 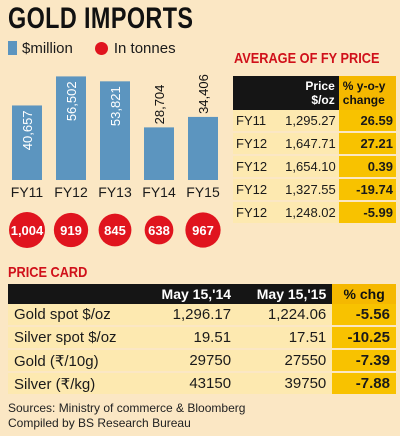 I want to click on tonnes-dot-fy12, so click(x=71, y=230).